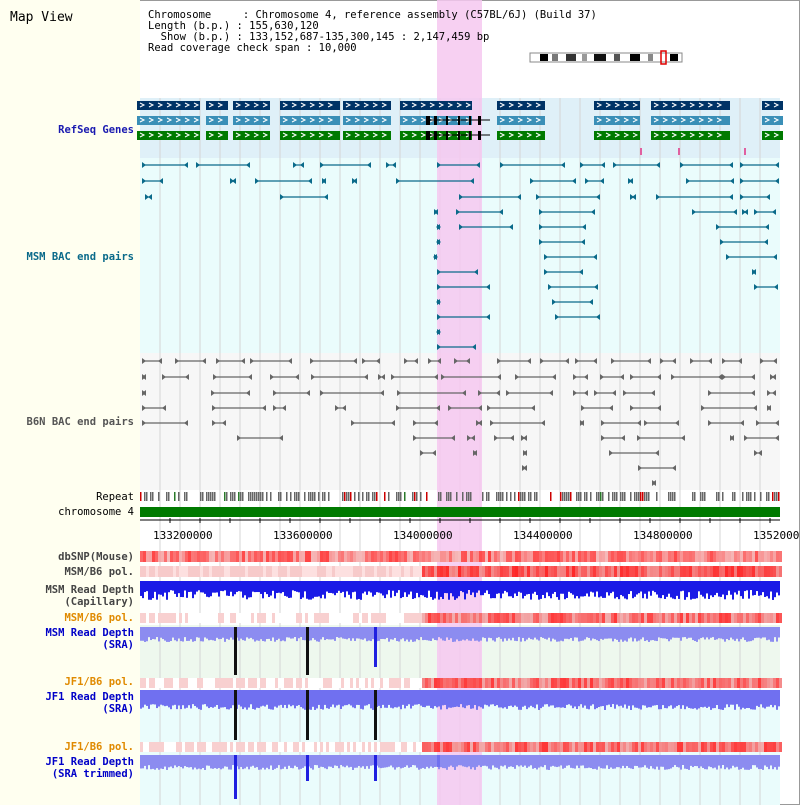  I want to click on track-label-dbsnp: dbSNP(Mouse), so click(96, 557).